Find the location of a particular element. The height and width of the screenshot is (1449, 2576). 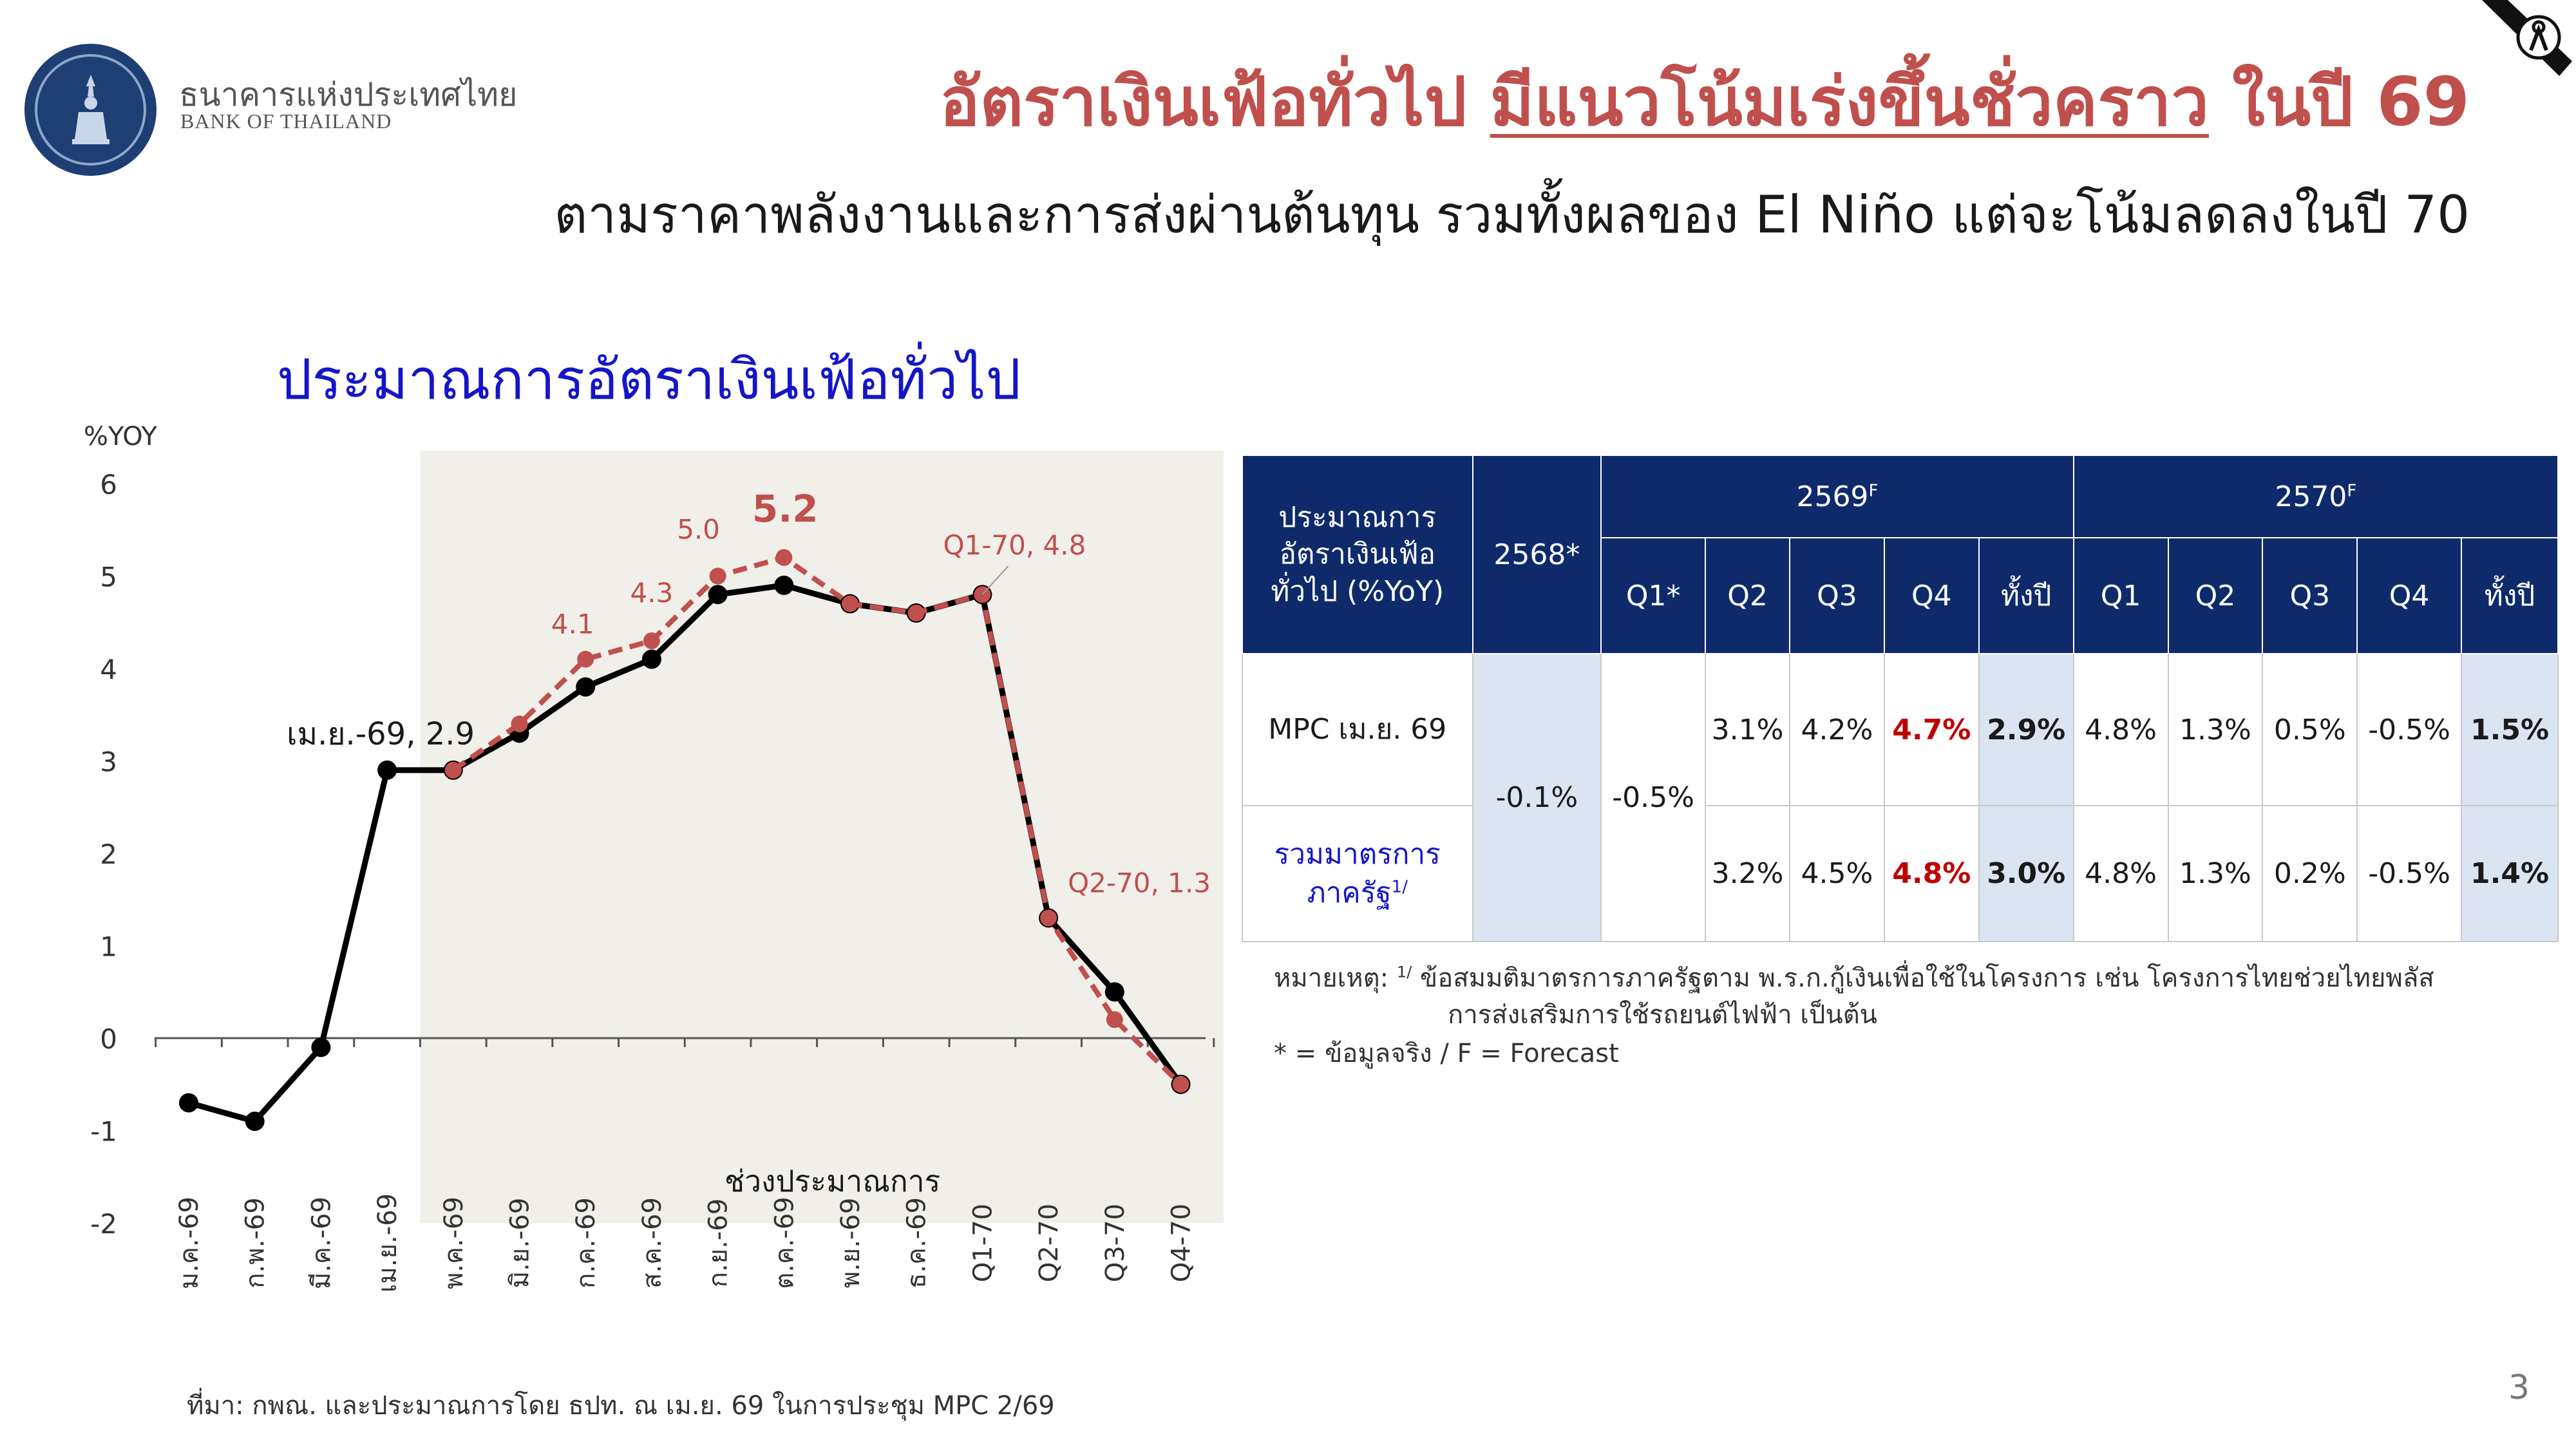

y-axis-unit-label: %YOY is located at coordinates (120, 436).